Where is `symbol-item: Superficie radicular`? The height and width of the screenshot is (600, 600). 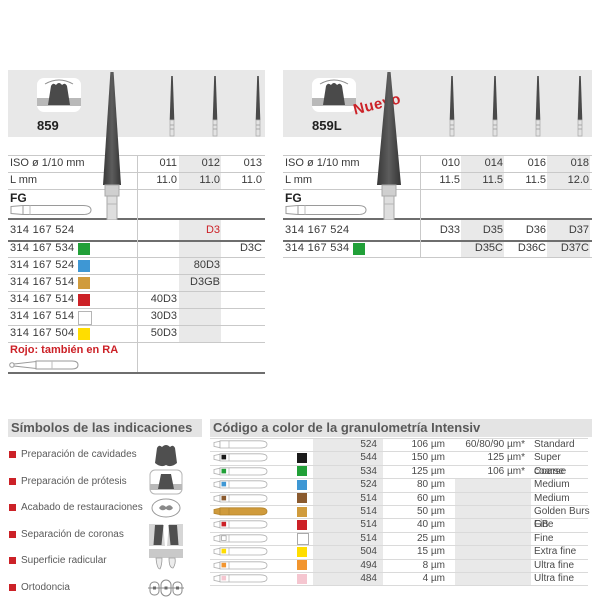 symbol-item: Superficie radicular is located at coordinates (105, 561).